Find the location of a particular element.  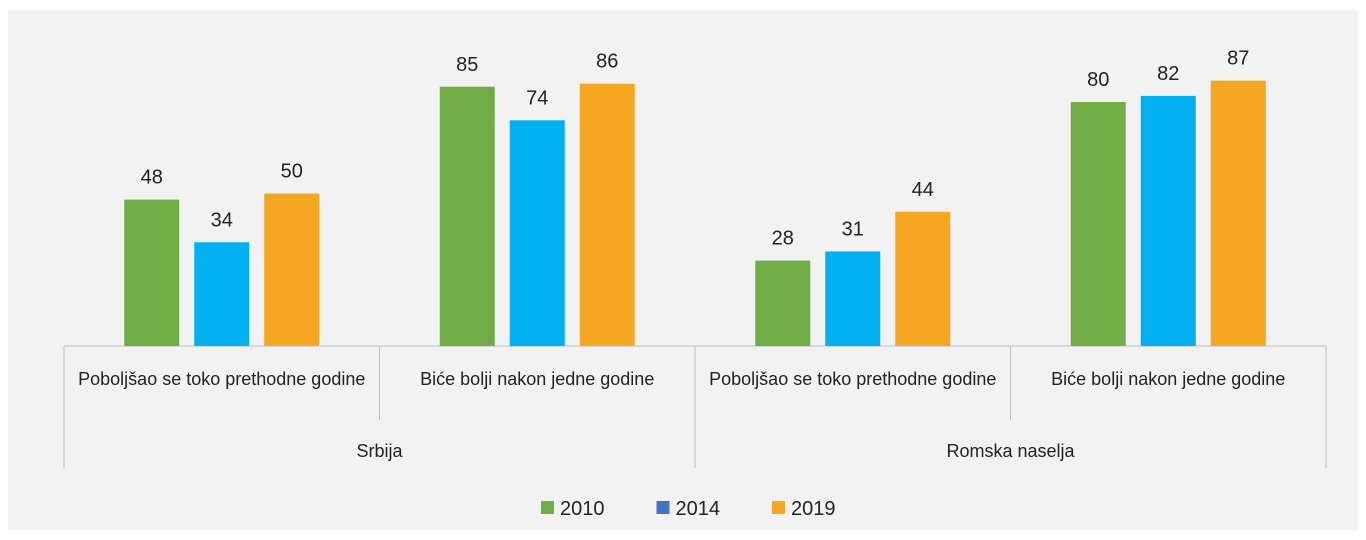

data-label: 85 is located at coordinates (467, 65).